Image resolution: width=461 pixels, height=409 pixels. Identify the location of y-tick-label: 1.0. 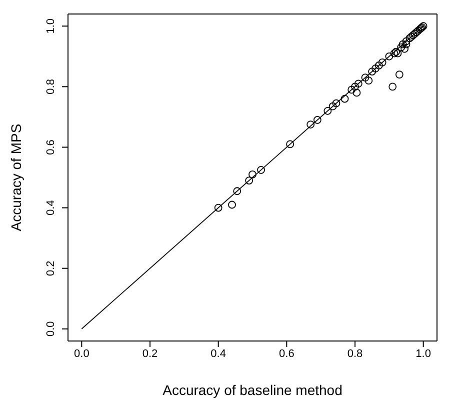
(51, 26).